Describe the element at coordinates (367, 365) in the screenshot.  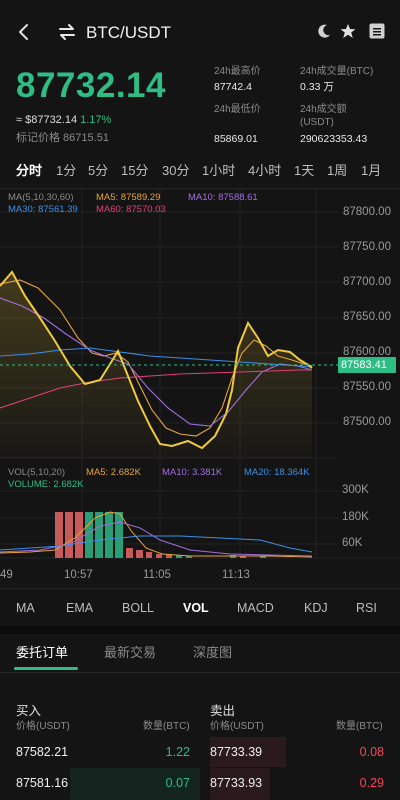
I see `current-price-tag: 87583.41` at that location.